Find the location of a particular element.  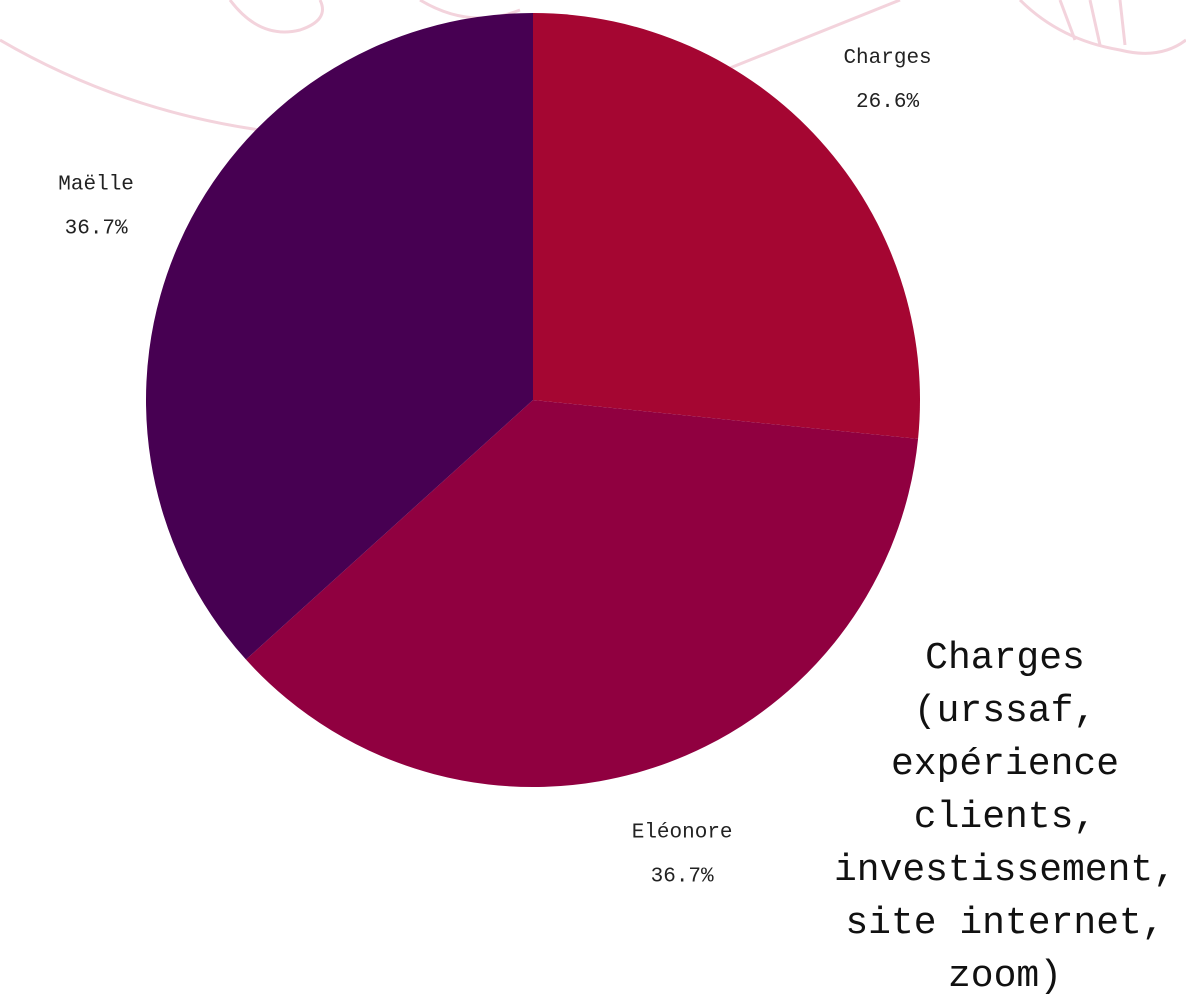

slice-value-label: 26.6% is located at coordinates (887, 102).